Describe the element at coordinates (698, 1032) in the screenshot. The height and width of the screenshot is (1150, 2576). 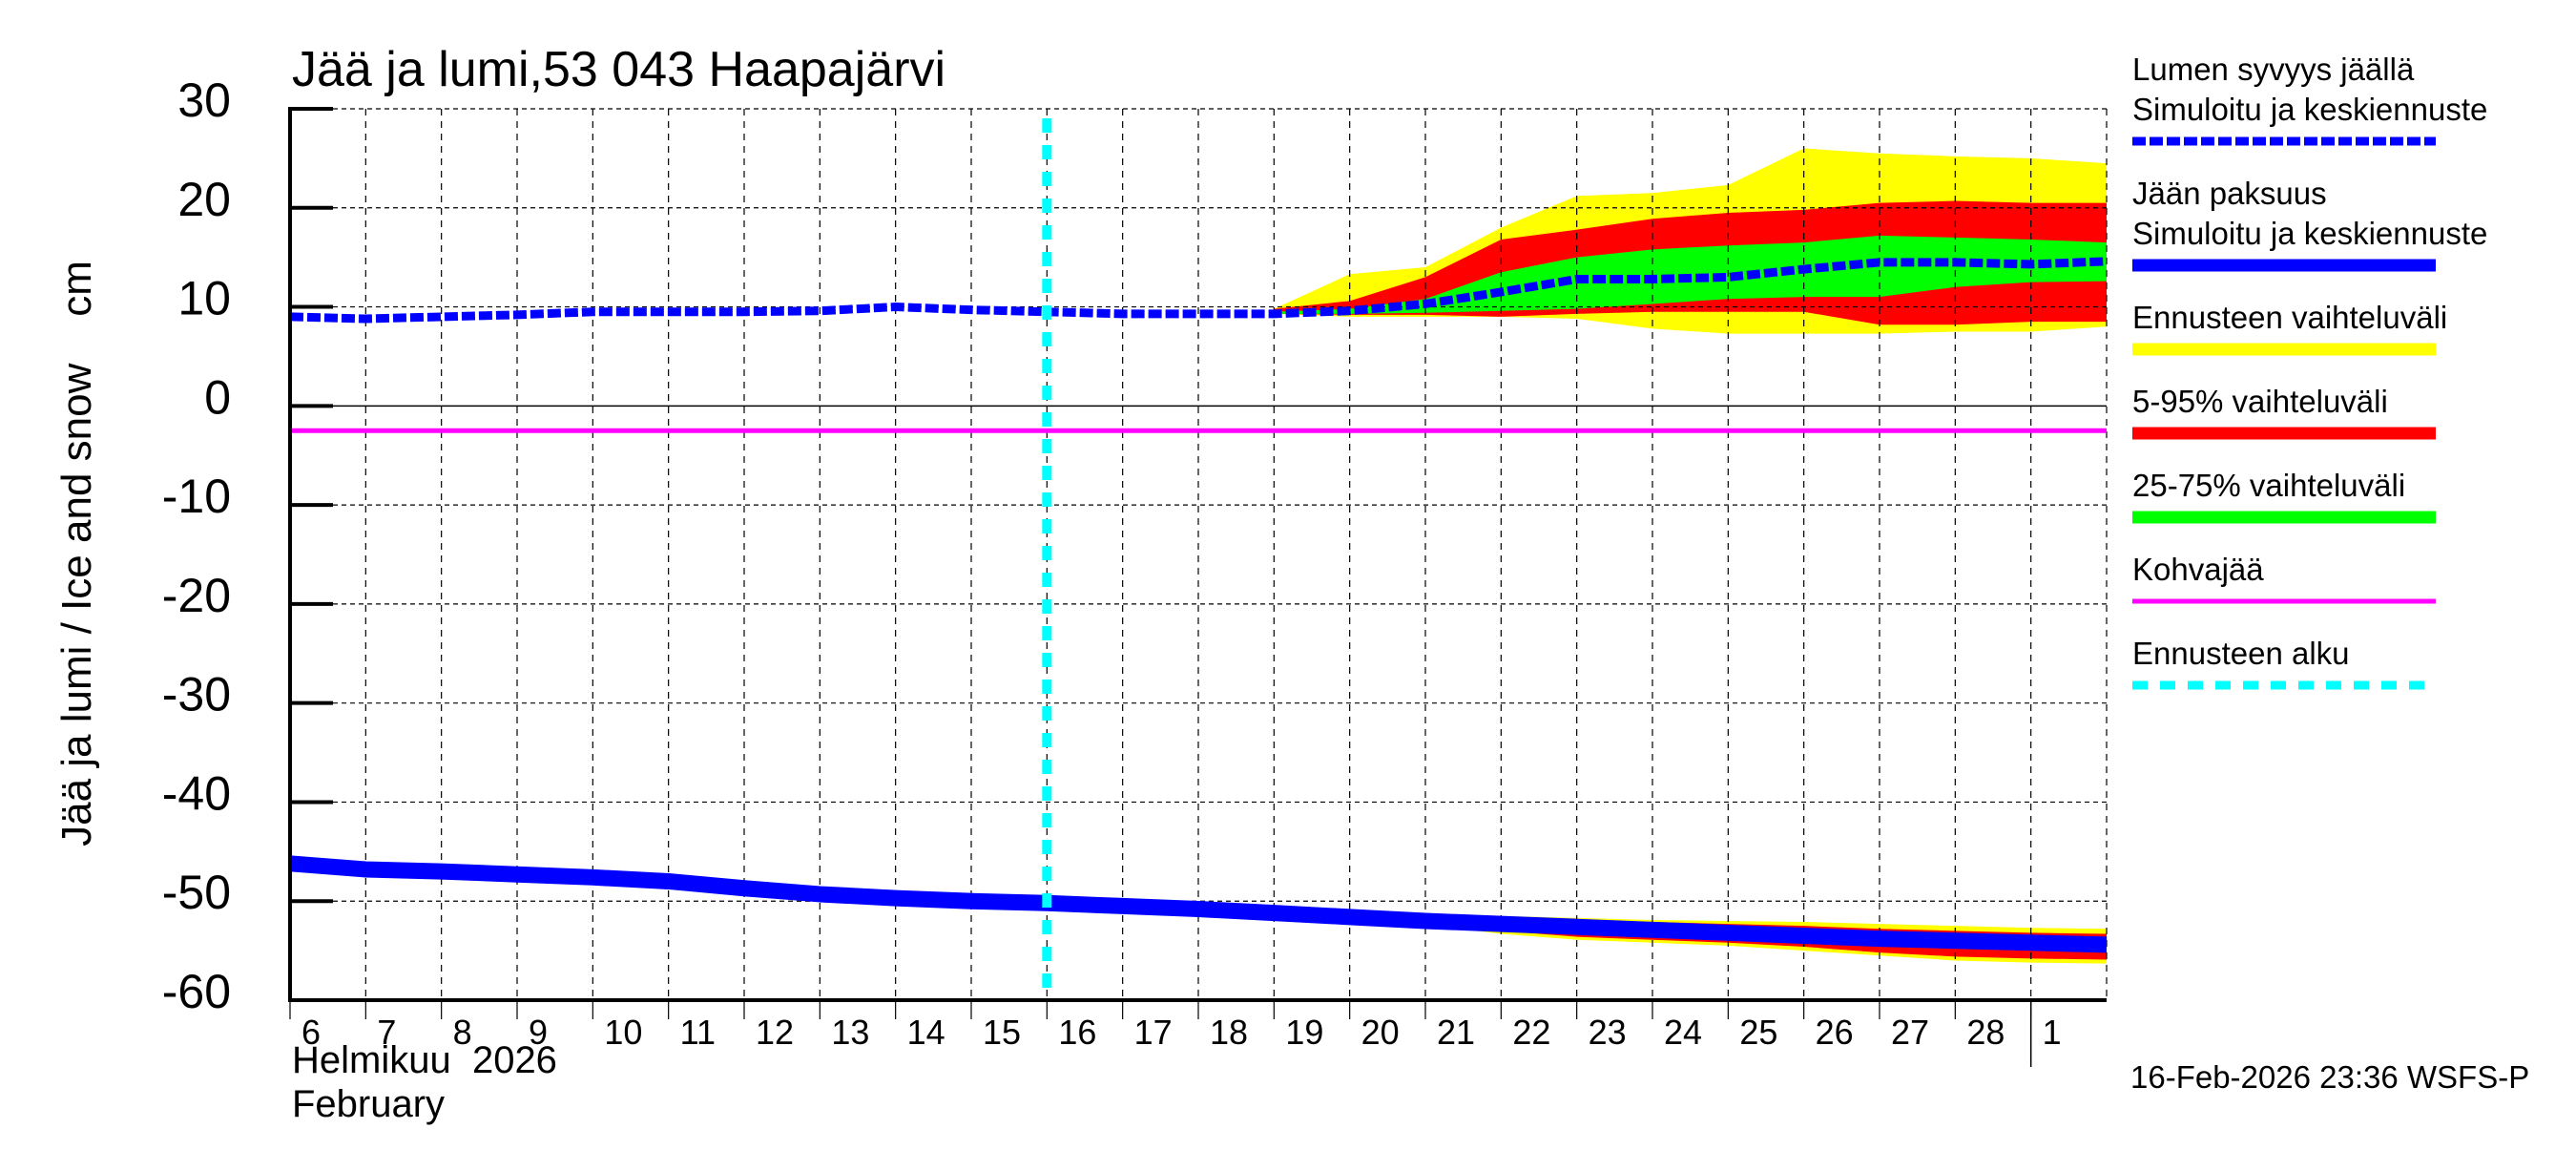
I see `x-tick-label: 11` at that location.